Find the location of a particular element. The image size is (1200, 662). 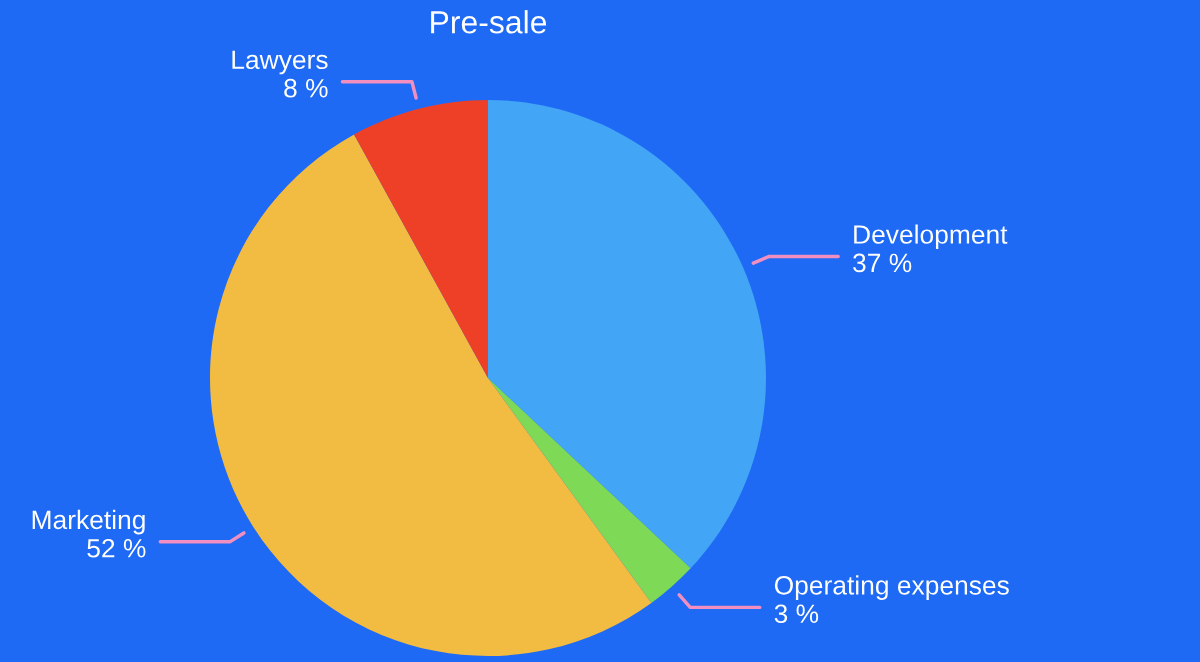

data-label: 8 % is located at coordinates (306, 88).